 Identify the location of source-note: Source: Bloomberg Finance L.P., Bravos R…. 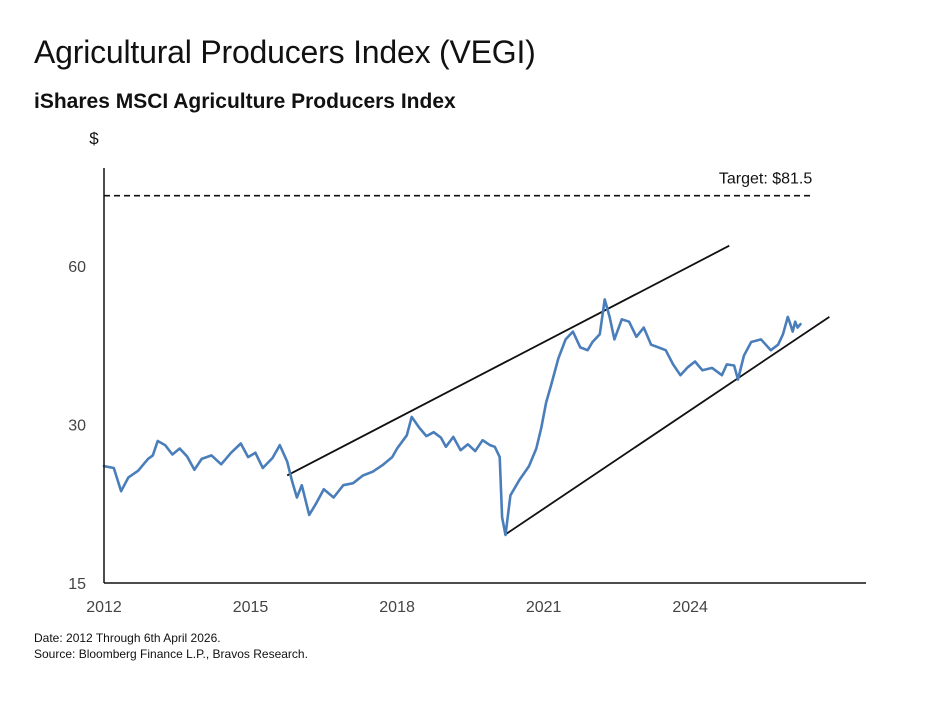
(171, 654).